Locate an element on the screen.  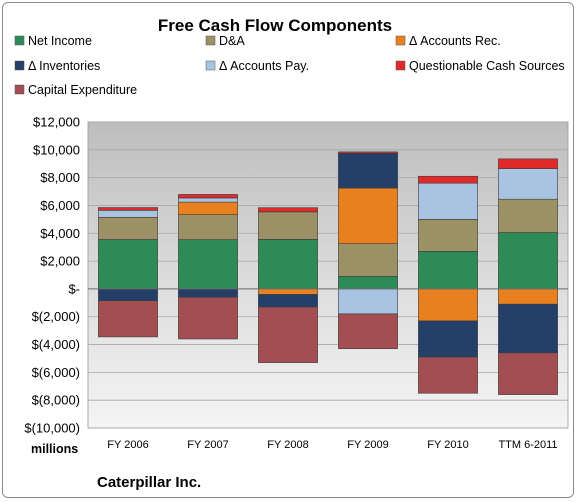
y-tick-label: $8,000 is located at coordinates (60, 177).